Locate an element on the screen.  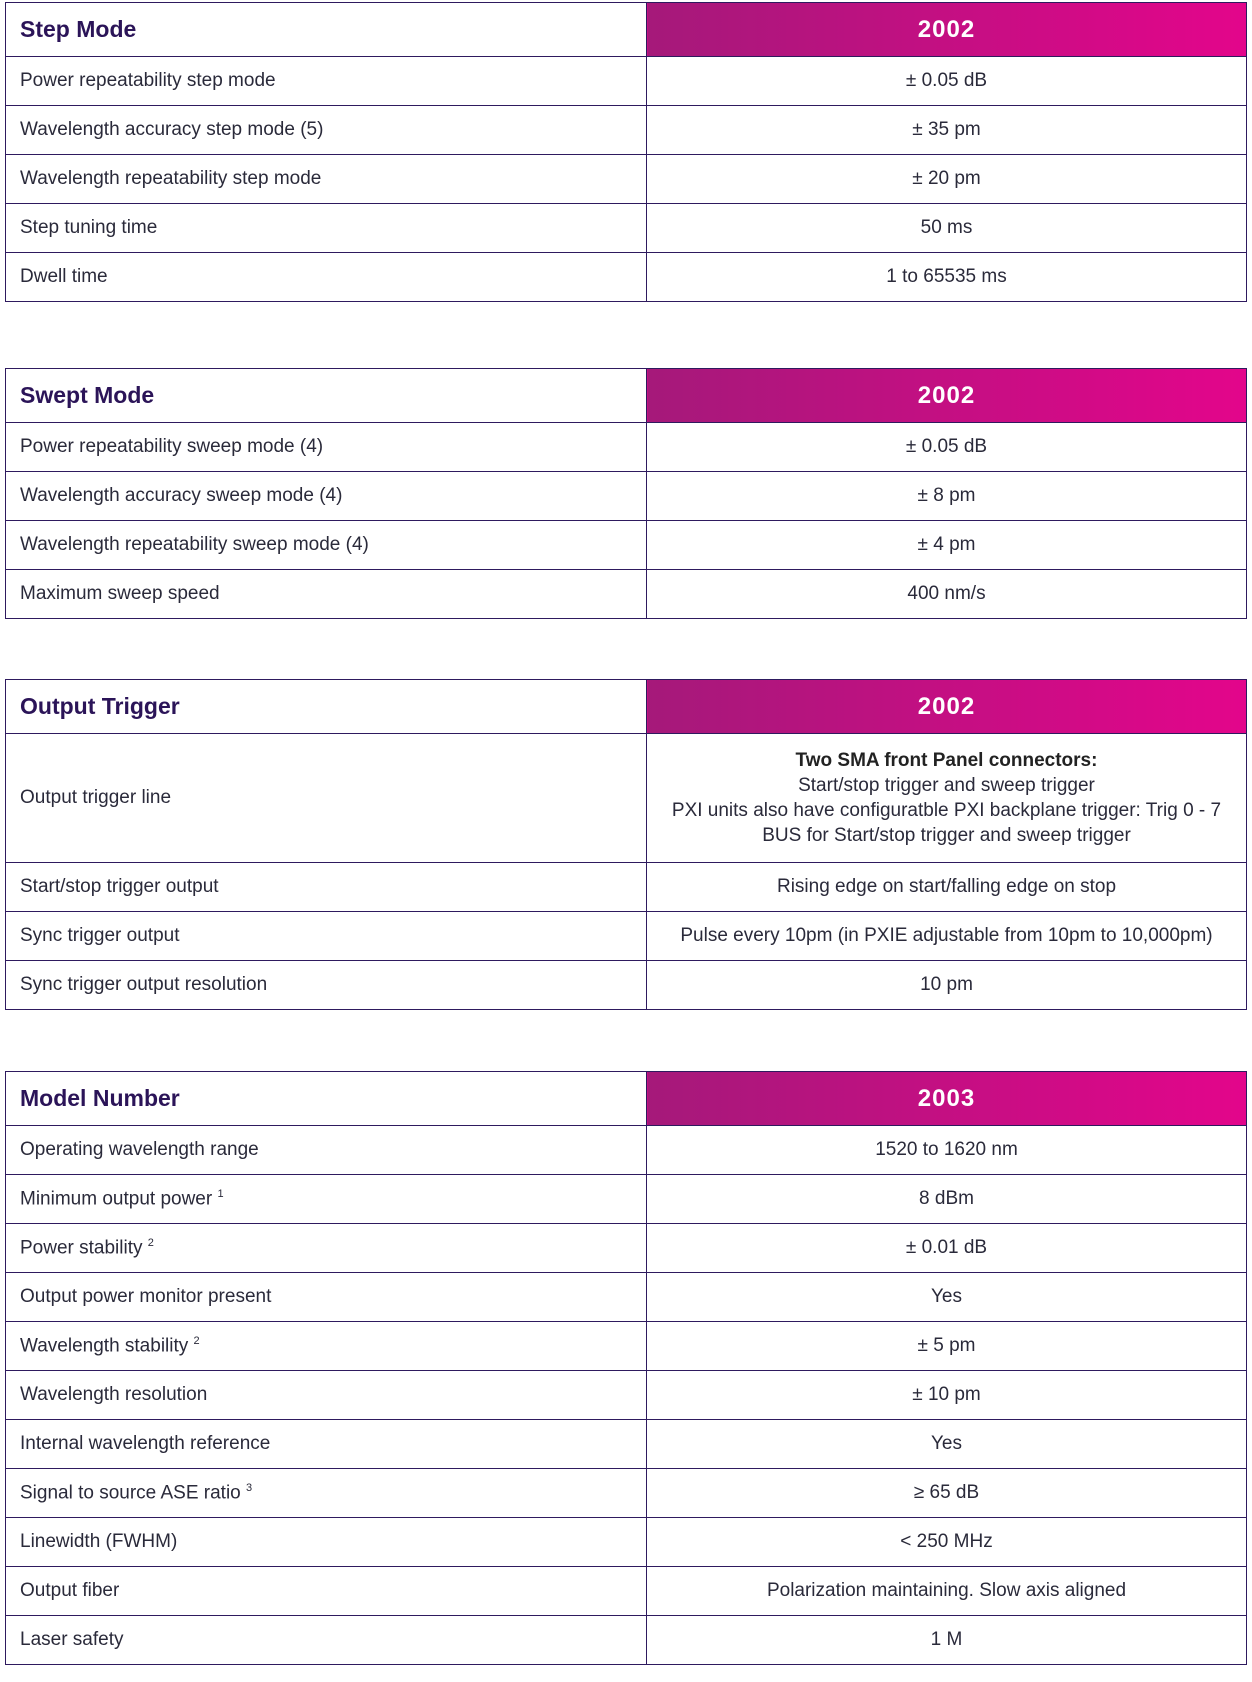
row-label-text: Step tuning time is located at coordinates (89, 227).